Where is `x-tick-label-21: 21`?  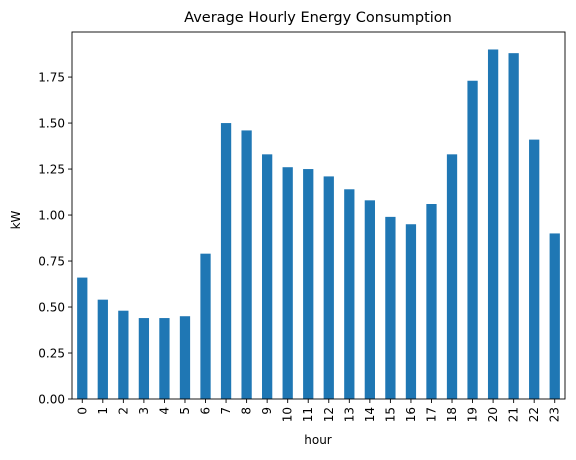 x-tick-label-21: 21 is located at coordinates (514, 414).